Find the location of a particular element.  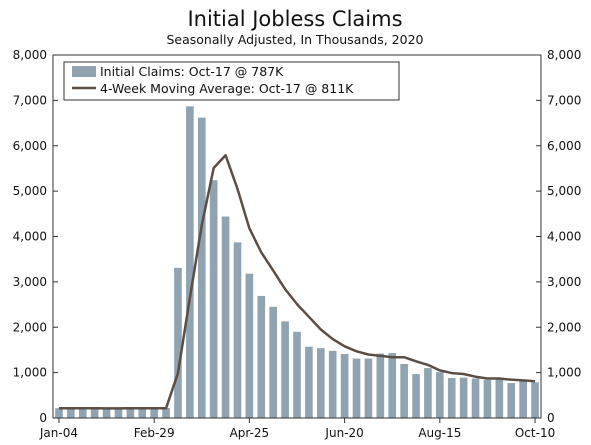

y-tick-label-left: 3,000 is located at coordinates (30, 282).